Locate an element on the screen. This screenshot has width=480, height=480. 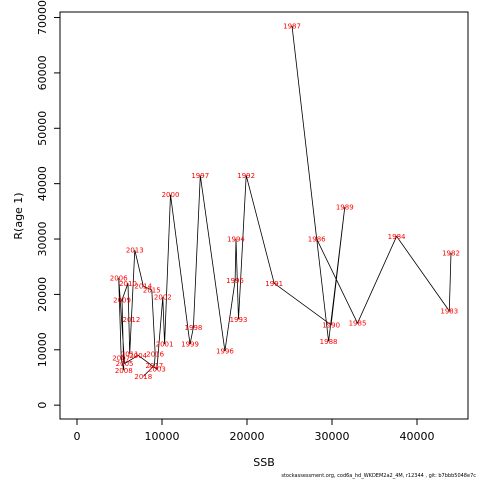
x-tick-label: 0 is located at coordinates (77, 436).